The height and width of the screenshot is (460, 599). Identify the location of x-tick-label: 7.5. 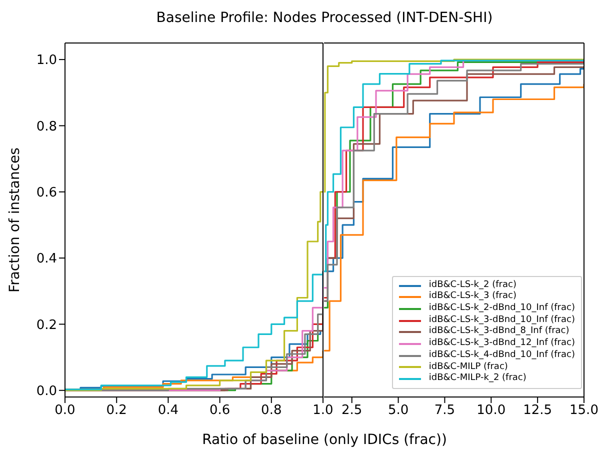
(445, 410).